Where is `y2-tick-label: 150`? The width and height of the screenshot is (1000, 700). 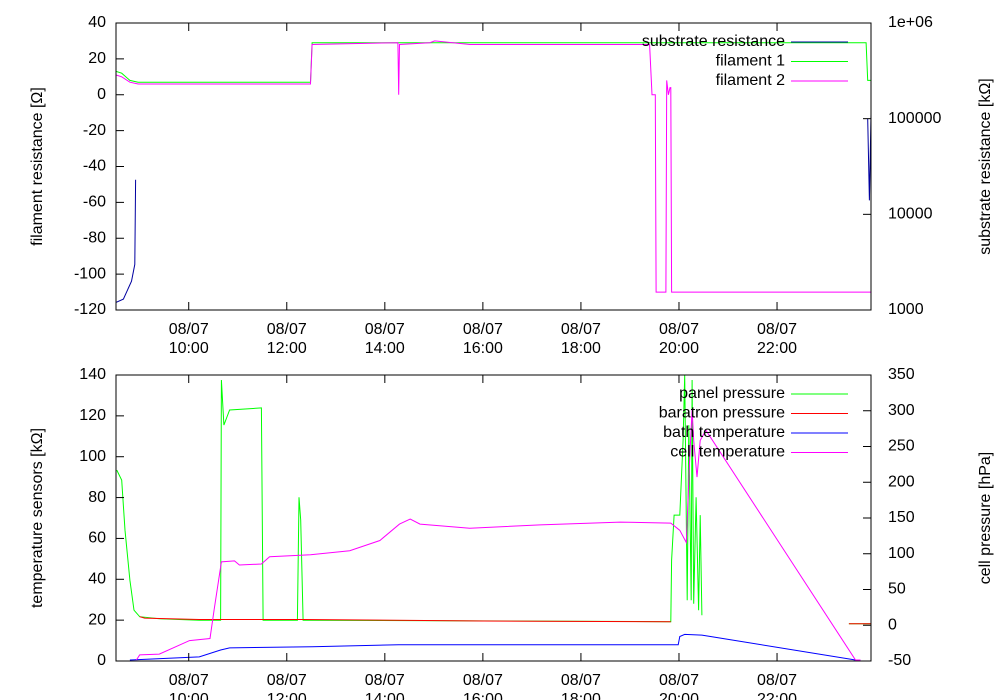
y2-tick-label: 150 is located at coordinates (901, 517).